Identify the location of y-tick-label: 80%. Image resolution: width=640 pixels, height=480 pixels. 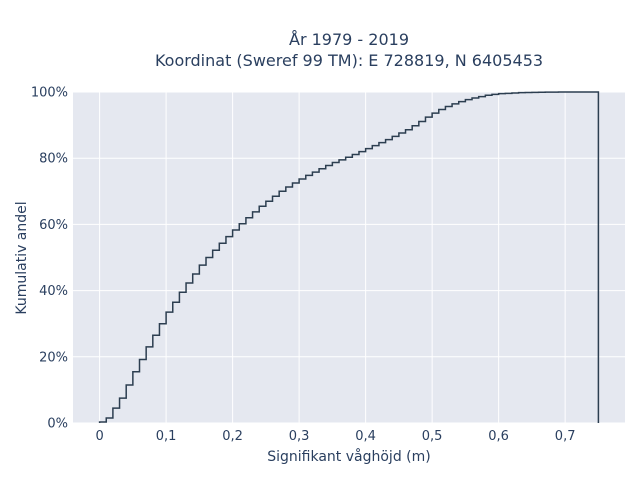
(53, 159).